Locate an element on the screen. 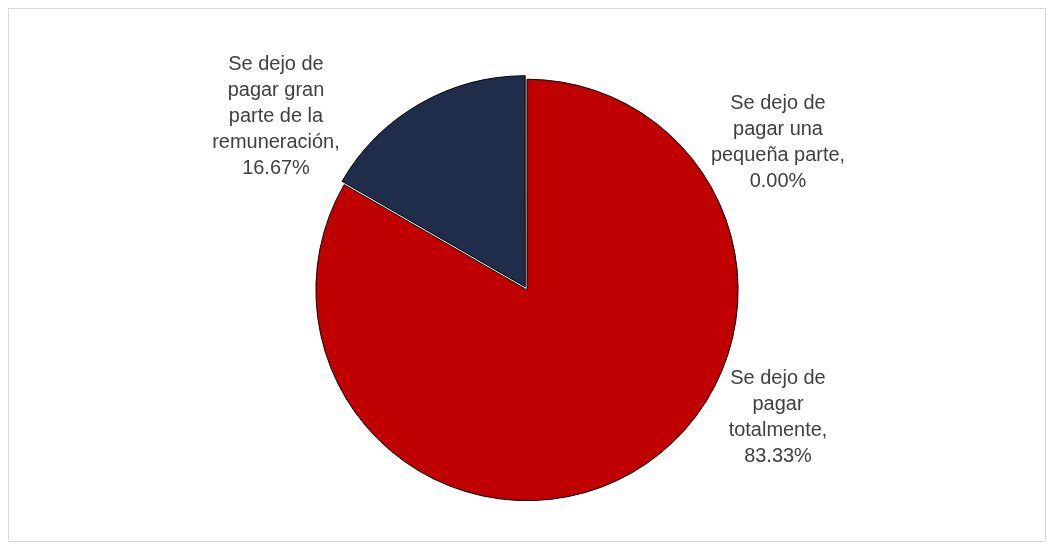 This screenshot has height=552, width=1056. slice-label: Se dejo de pagar gran parte de la remuneración, 16.67% is located at coordinates (276, 115).